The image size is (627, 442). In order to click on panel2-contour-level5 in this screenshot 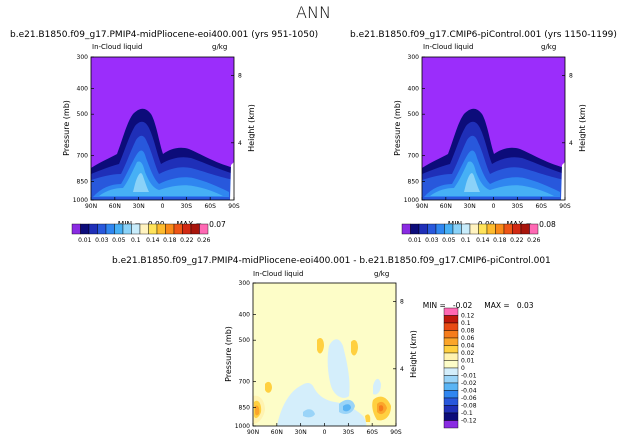, I will do `click(492, 178)`.